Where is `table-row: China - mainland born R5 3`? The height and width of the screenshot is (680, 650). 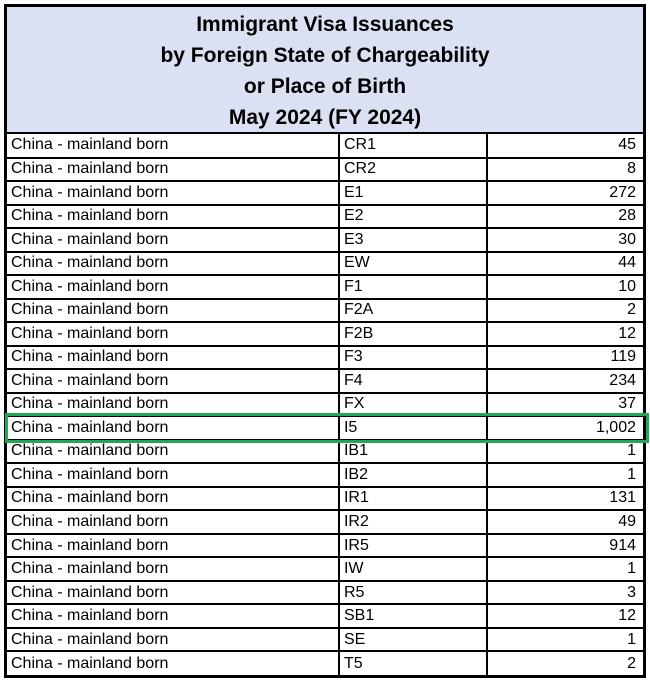
table-row: China - mainland born R5 3 is located at coordinates (325, 592).